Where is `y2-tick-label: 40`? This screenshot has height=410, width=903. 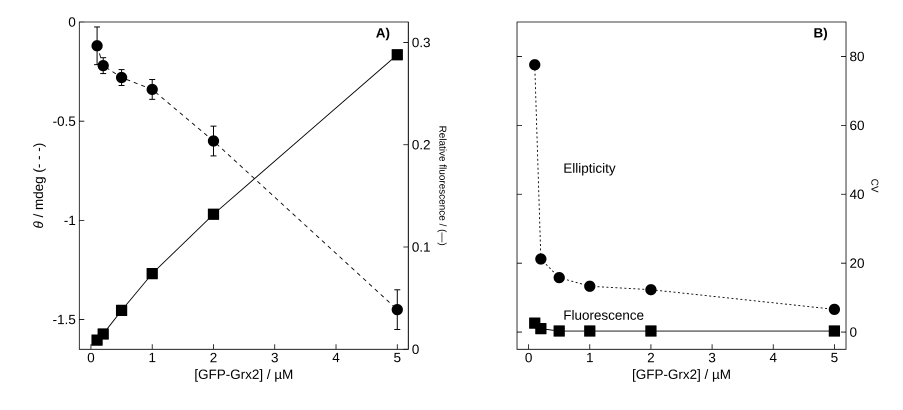 y2-tick-label: 40 is located at coordinates (857, 195).